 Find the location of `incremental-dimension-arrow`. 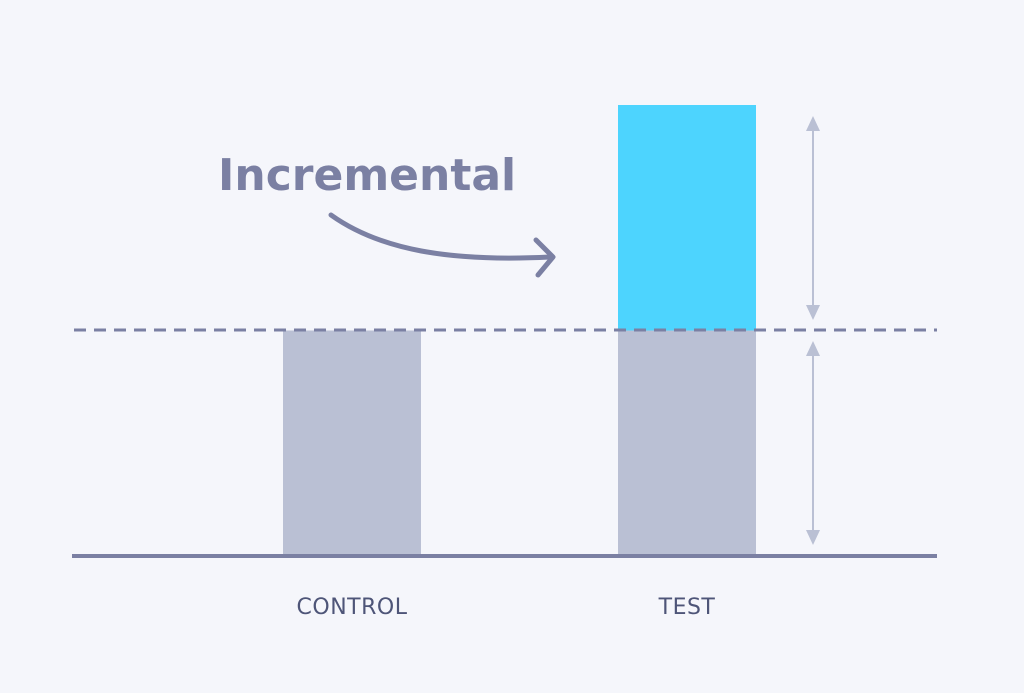

incremental-dimension-arrow is located at coordinates (813, 218).